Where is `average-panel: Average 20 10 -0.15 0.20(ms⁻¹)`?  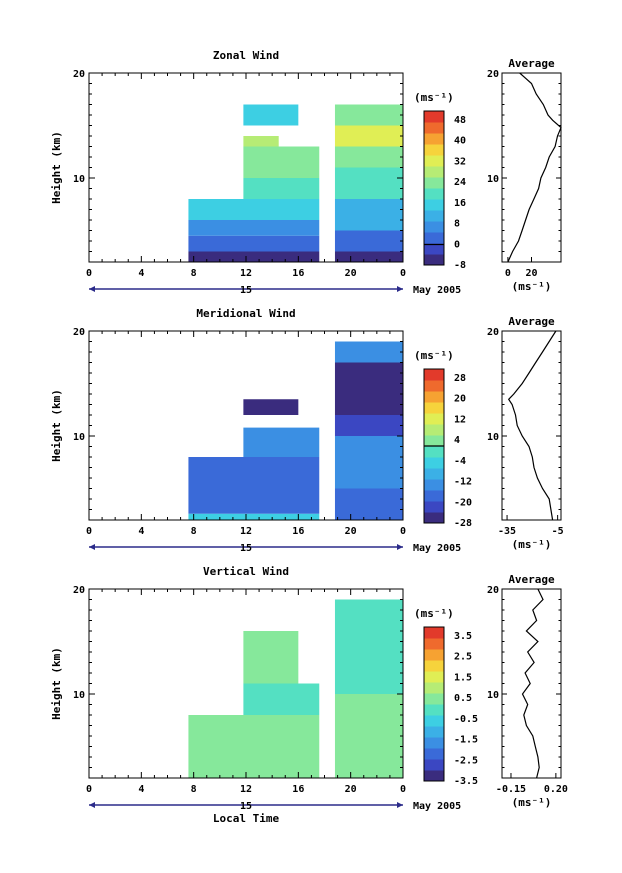 average-panel: Average 20 10 -0.15 0.20(ms⁻¹) is located at coordinates (527, 691).